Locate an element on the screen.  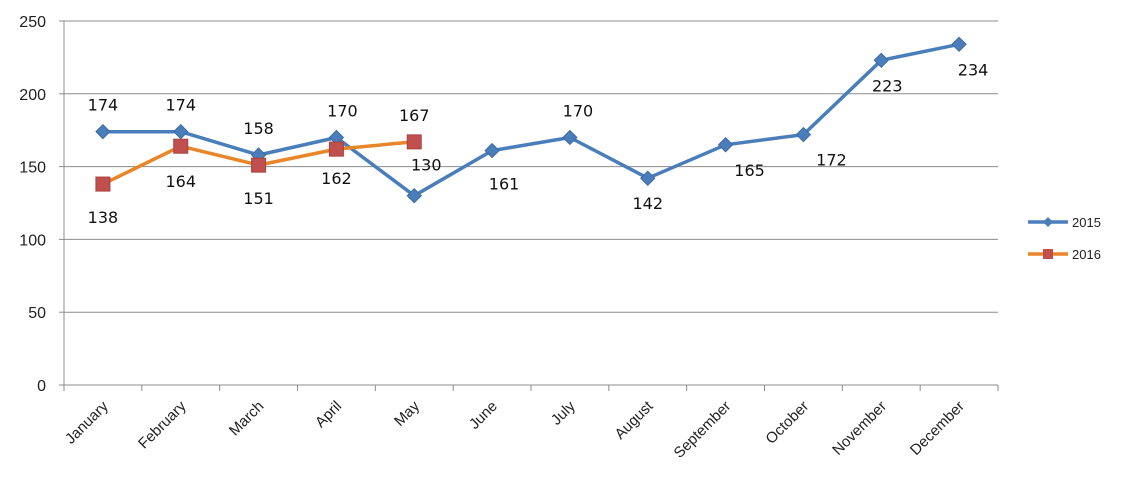
data-label-2016-january: 138 is located at coordinates (103, 217).